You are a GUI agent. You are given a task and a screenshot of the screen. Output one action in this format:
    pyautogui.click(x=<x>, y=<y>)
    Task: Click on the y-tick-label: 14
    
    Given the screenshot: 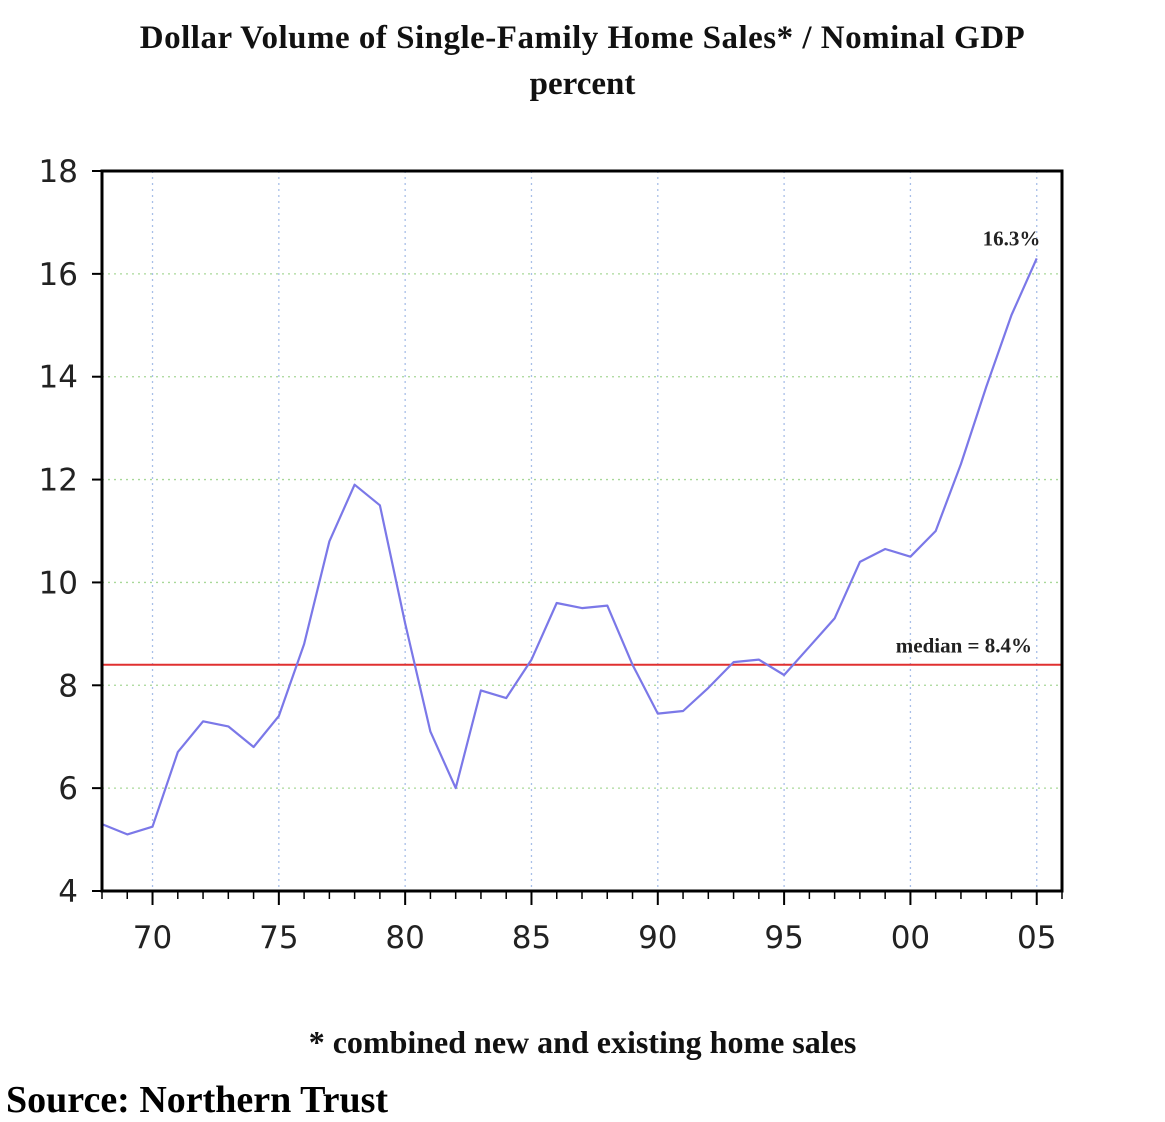 What is the action you would take?
    pyautogui.click(x=58, y=378)
    